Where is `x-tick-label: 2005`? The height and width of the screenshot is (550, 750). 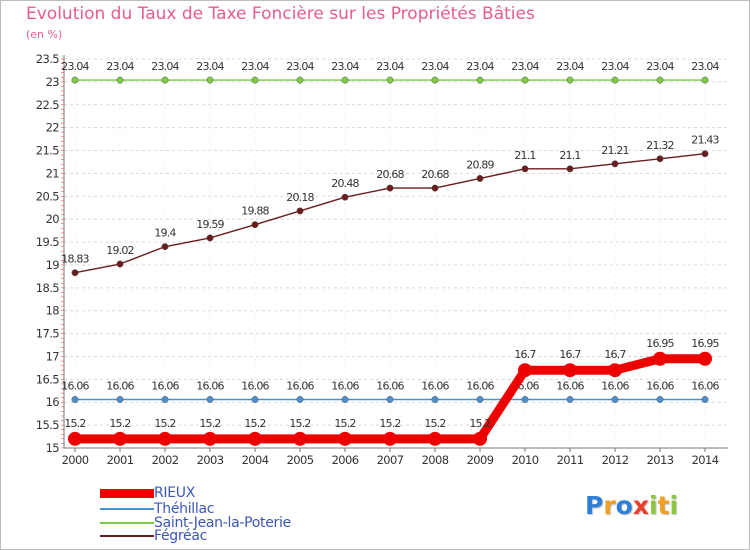 x-tick-label: 2005 is located at coordinates (300, 460).